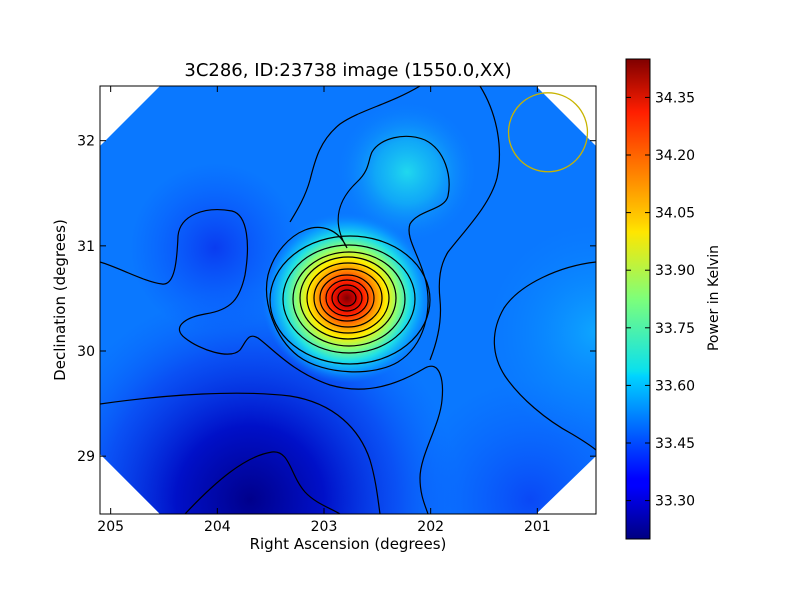 The height and width of the screenshot is (600, 800). What do you see at coordinates (548, 132) in the screenshot?
I see `beam-circle` at bounding box center [548, 132].